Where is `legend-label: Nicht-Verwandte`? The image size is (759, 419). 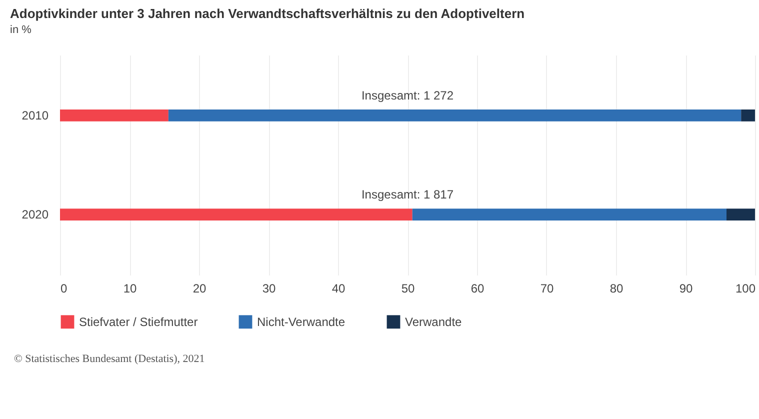 legend-label: Nicht-Verwandte is located at coordinates (301, 321).